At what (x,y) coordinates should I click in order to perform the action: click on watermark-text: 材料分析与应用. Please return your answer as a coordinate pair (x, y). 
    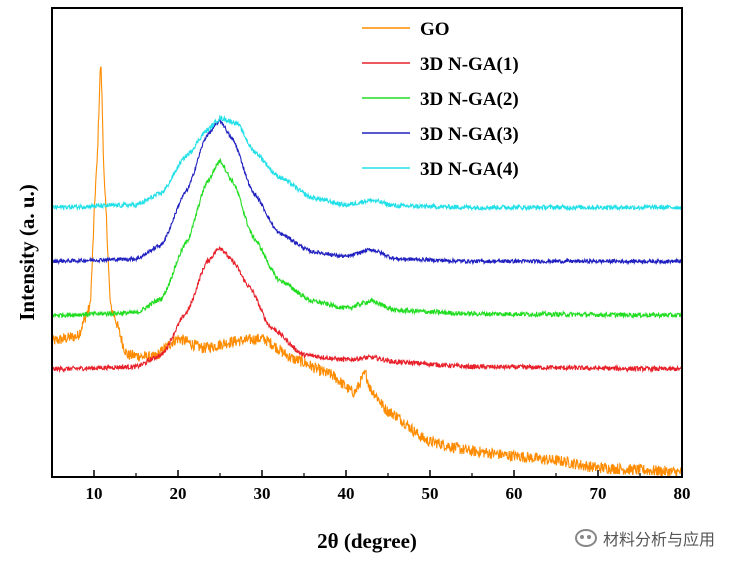
    Looking at the image, I should click on (658, 539).